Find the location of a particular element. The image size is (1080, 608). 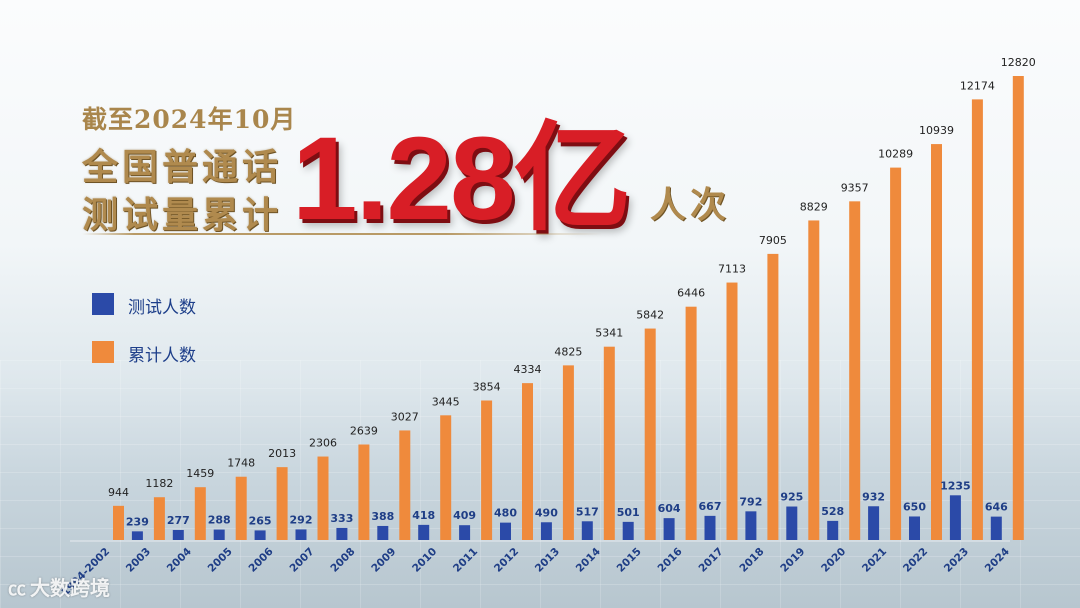

legend-swatch-cumulative is located at coordinates (103, 352).